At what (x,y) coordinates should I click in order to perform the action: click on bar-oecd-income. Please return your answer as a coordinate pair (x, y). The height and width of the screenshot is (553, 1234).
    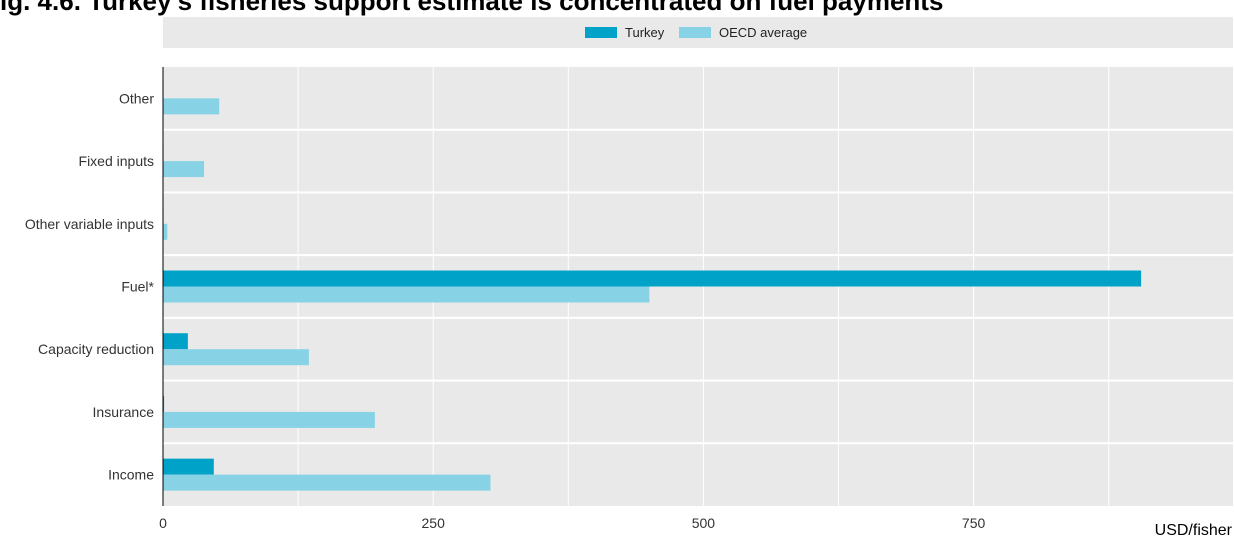
    Looking at the image, I should click on (327, 482).